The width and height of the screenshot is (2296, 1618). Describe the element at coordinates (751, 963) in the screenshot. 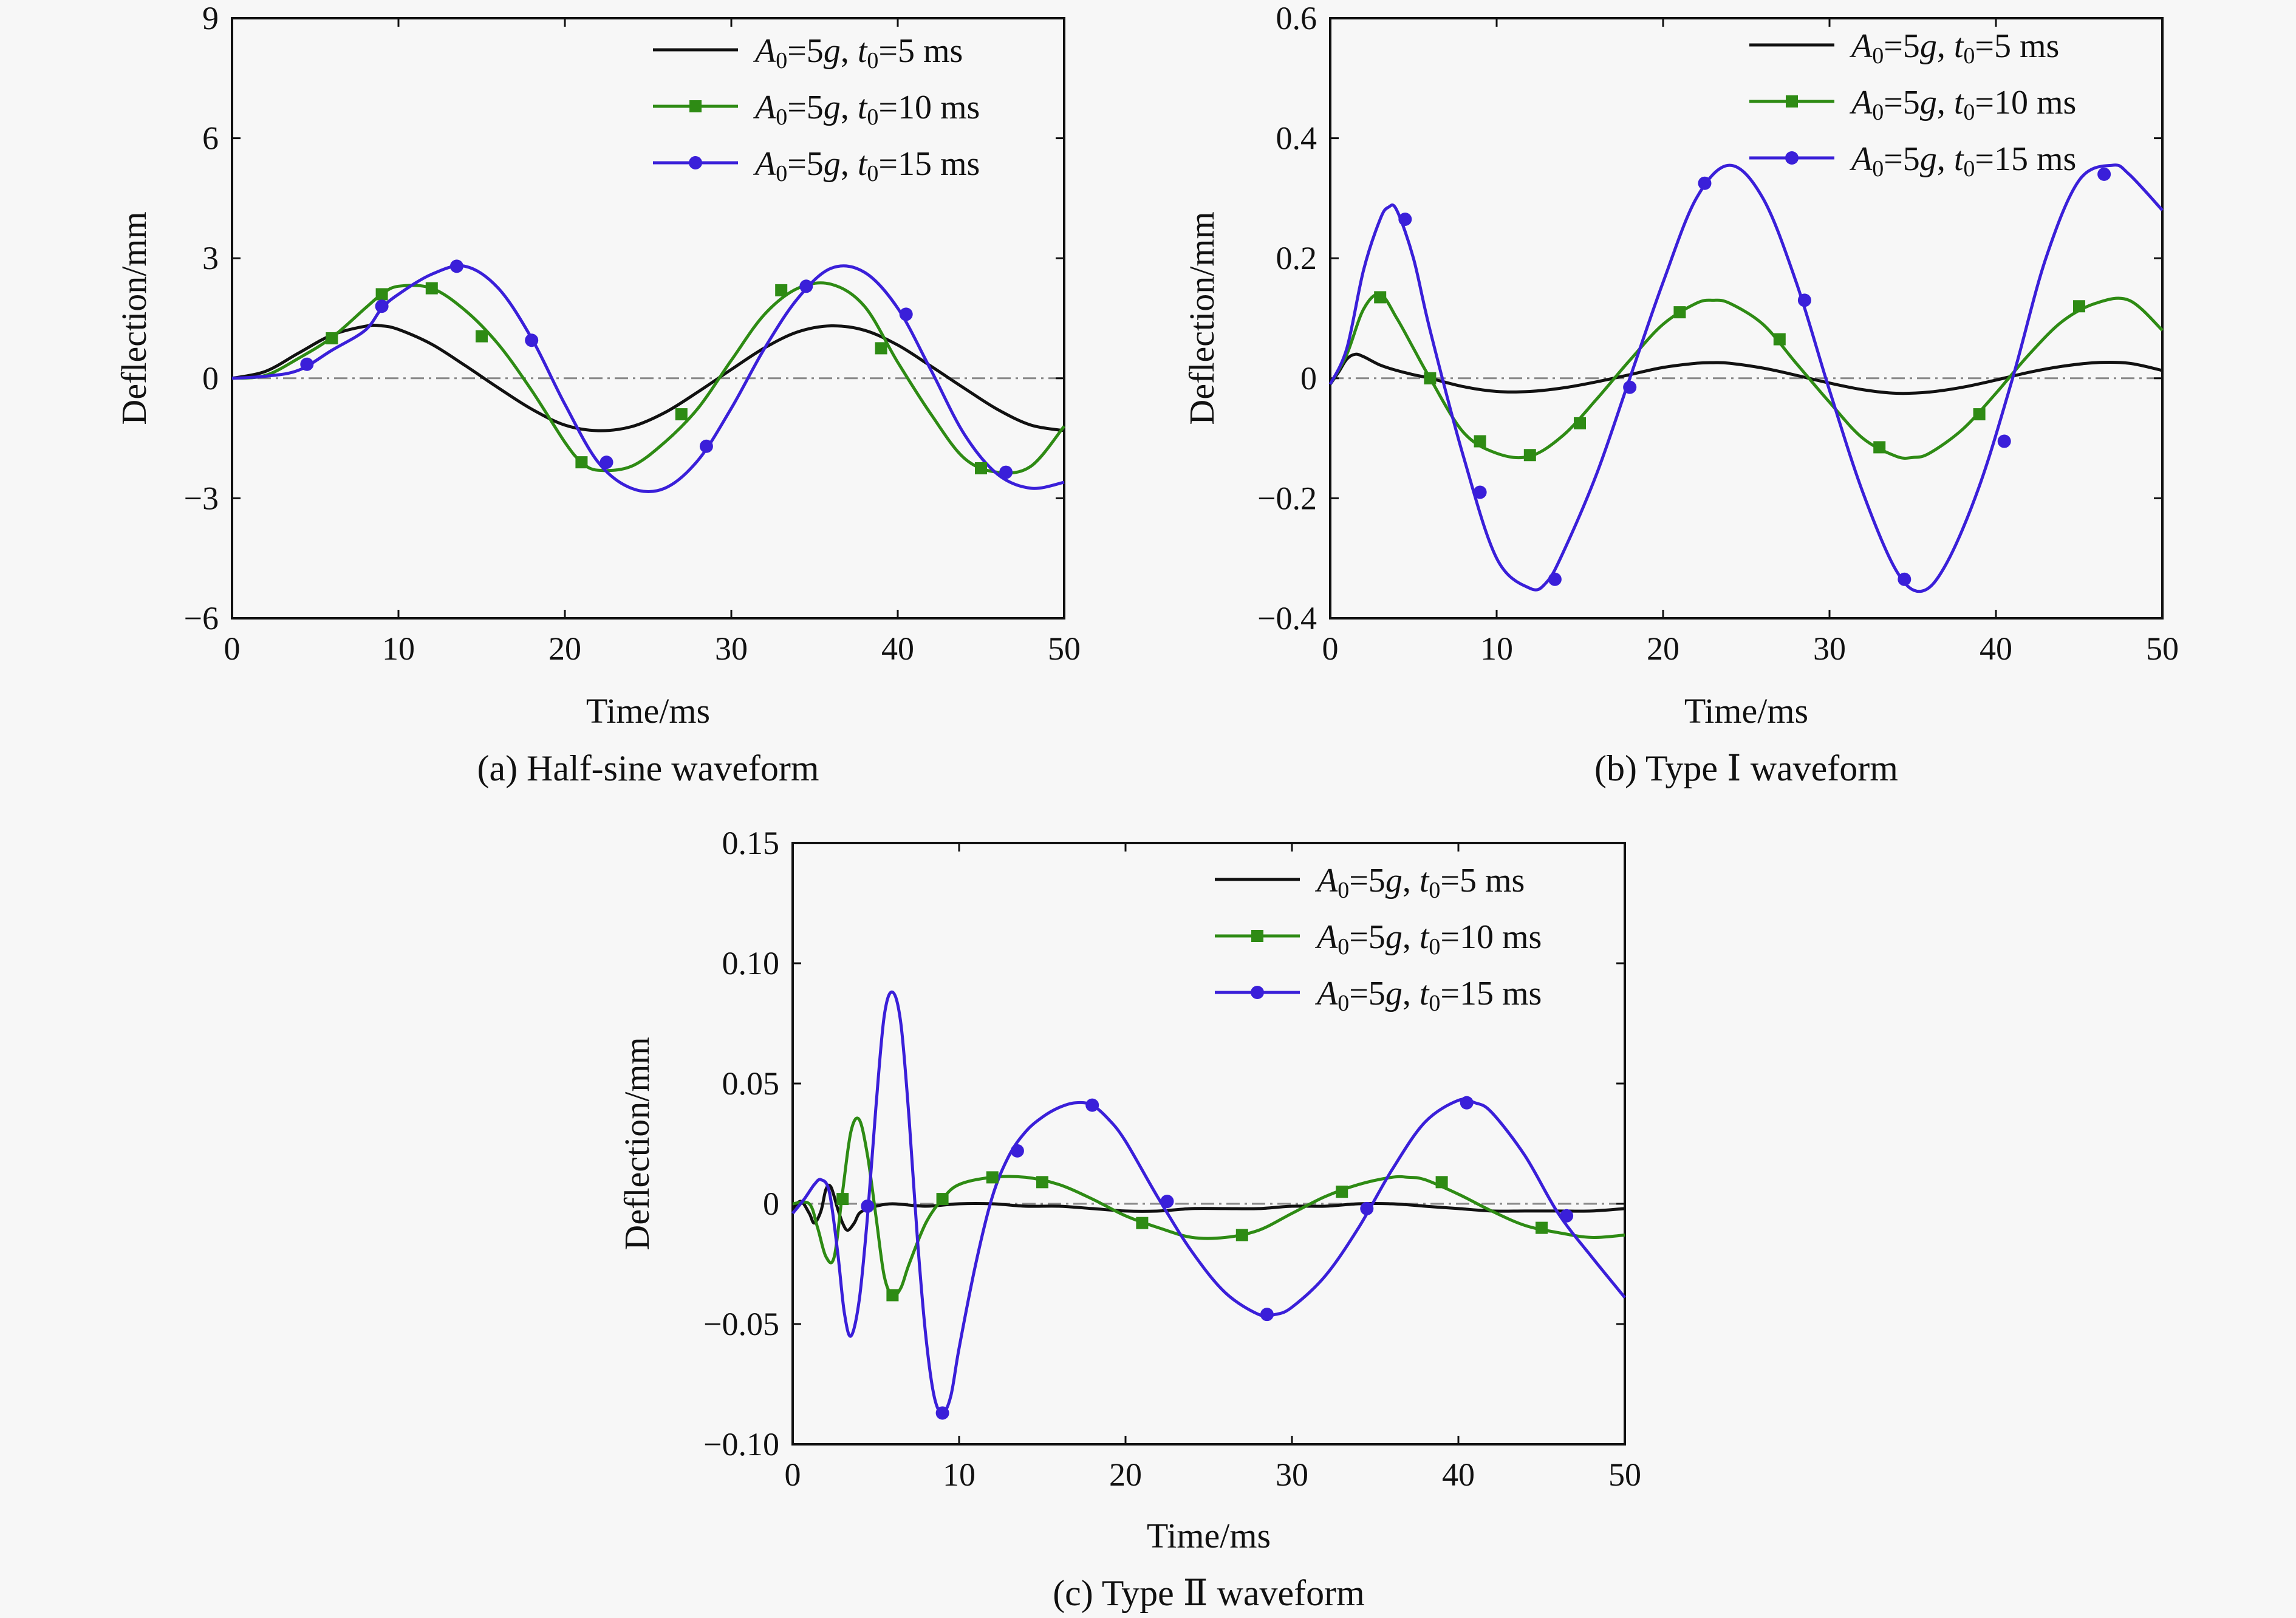

I see `y-tick-label: 0.10` at that location.